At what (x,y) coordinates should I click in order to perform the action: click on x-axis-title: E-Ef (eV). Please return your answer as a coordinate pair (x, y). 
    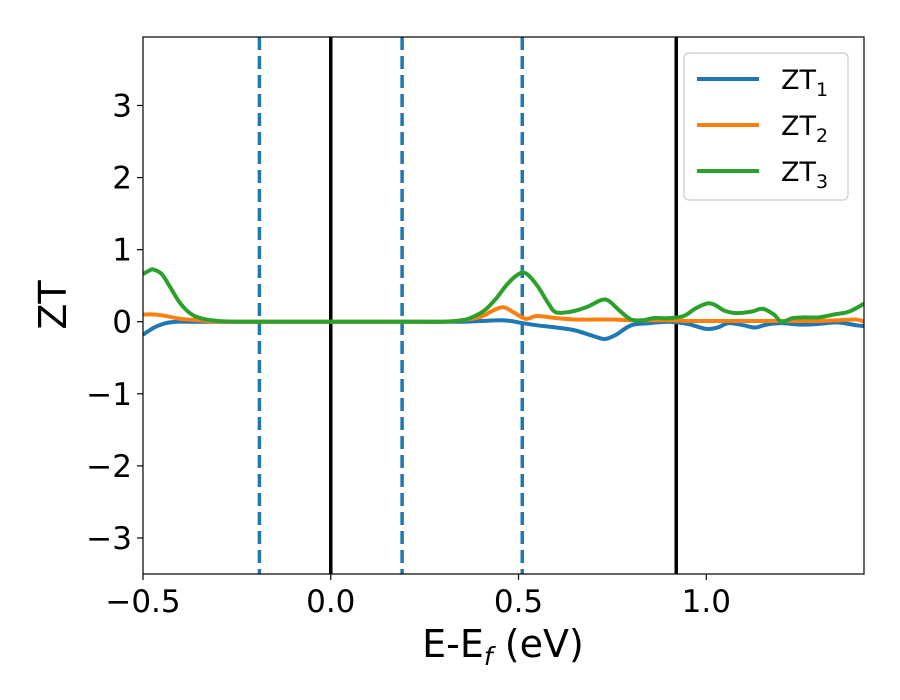
    Looking at the image, I should click on (503, 646).